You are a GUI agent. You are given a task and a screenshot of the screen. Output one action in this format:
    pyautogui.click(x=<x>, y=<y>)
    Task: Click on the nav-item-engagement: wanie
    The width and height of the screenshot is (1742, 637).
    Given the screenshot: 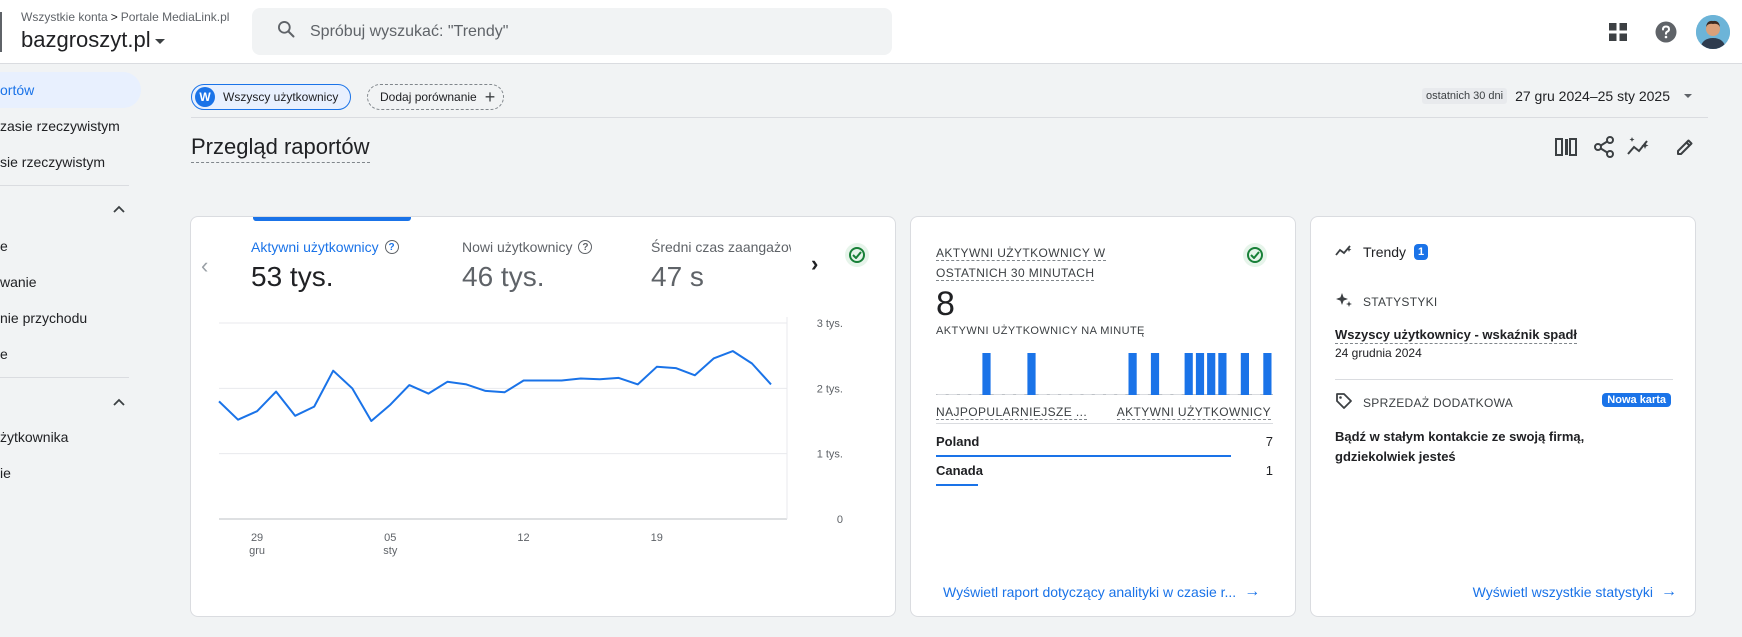 What is the action you would take?
    pyautogui.click(x=18, y=282)
    